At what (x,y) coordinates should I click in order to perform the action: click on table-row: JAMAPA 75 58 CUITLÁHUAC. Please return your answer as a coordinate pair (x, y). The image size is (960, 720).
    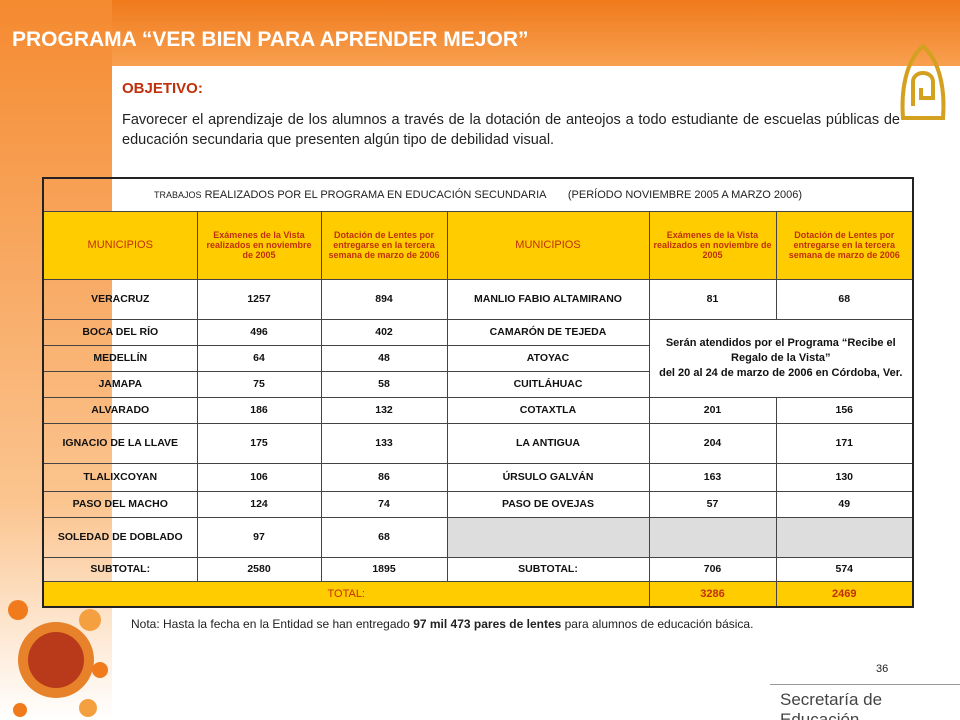
    Looking at the image, I should click on (477, 384).